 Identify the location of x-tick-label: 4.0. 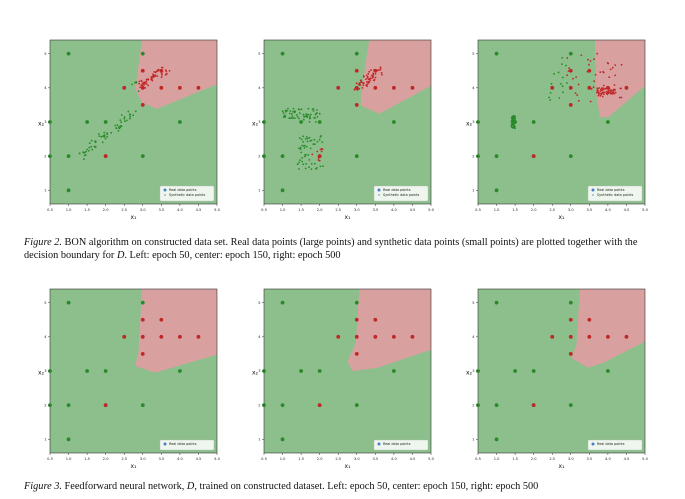
(180, 459).